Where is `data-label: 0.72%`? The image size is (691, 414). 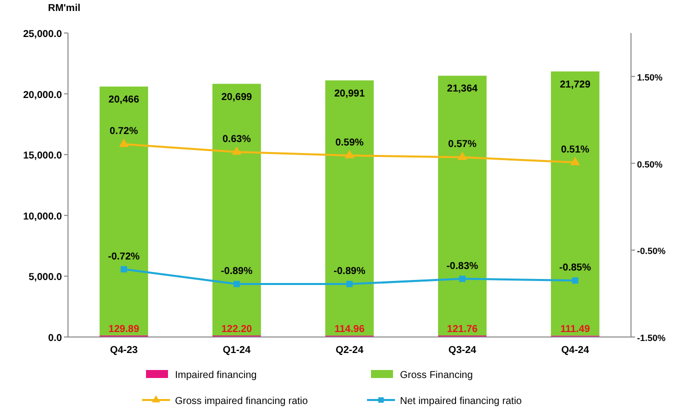 data-label: 0.72% is located at coordinates (124, 132).